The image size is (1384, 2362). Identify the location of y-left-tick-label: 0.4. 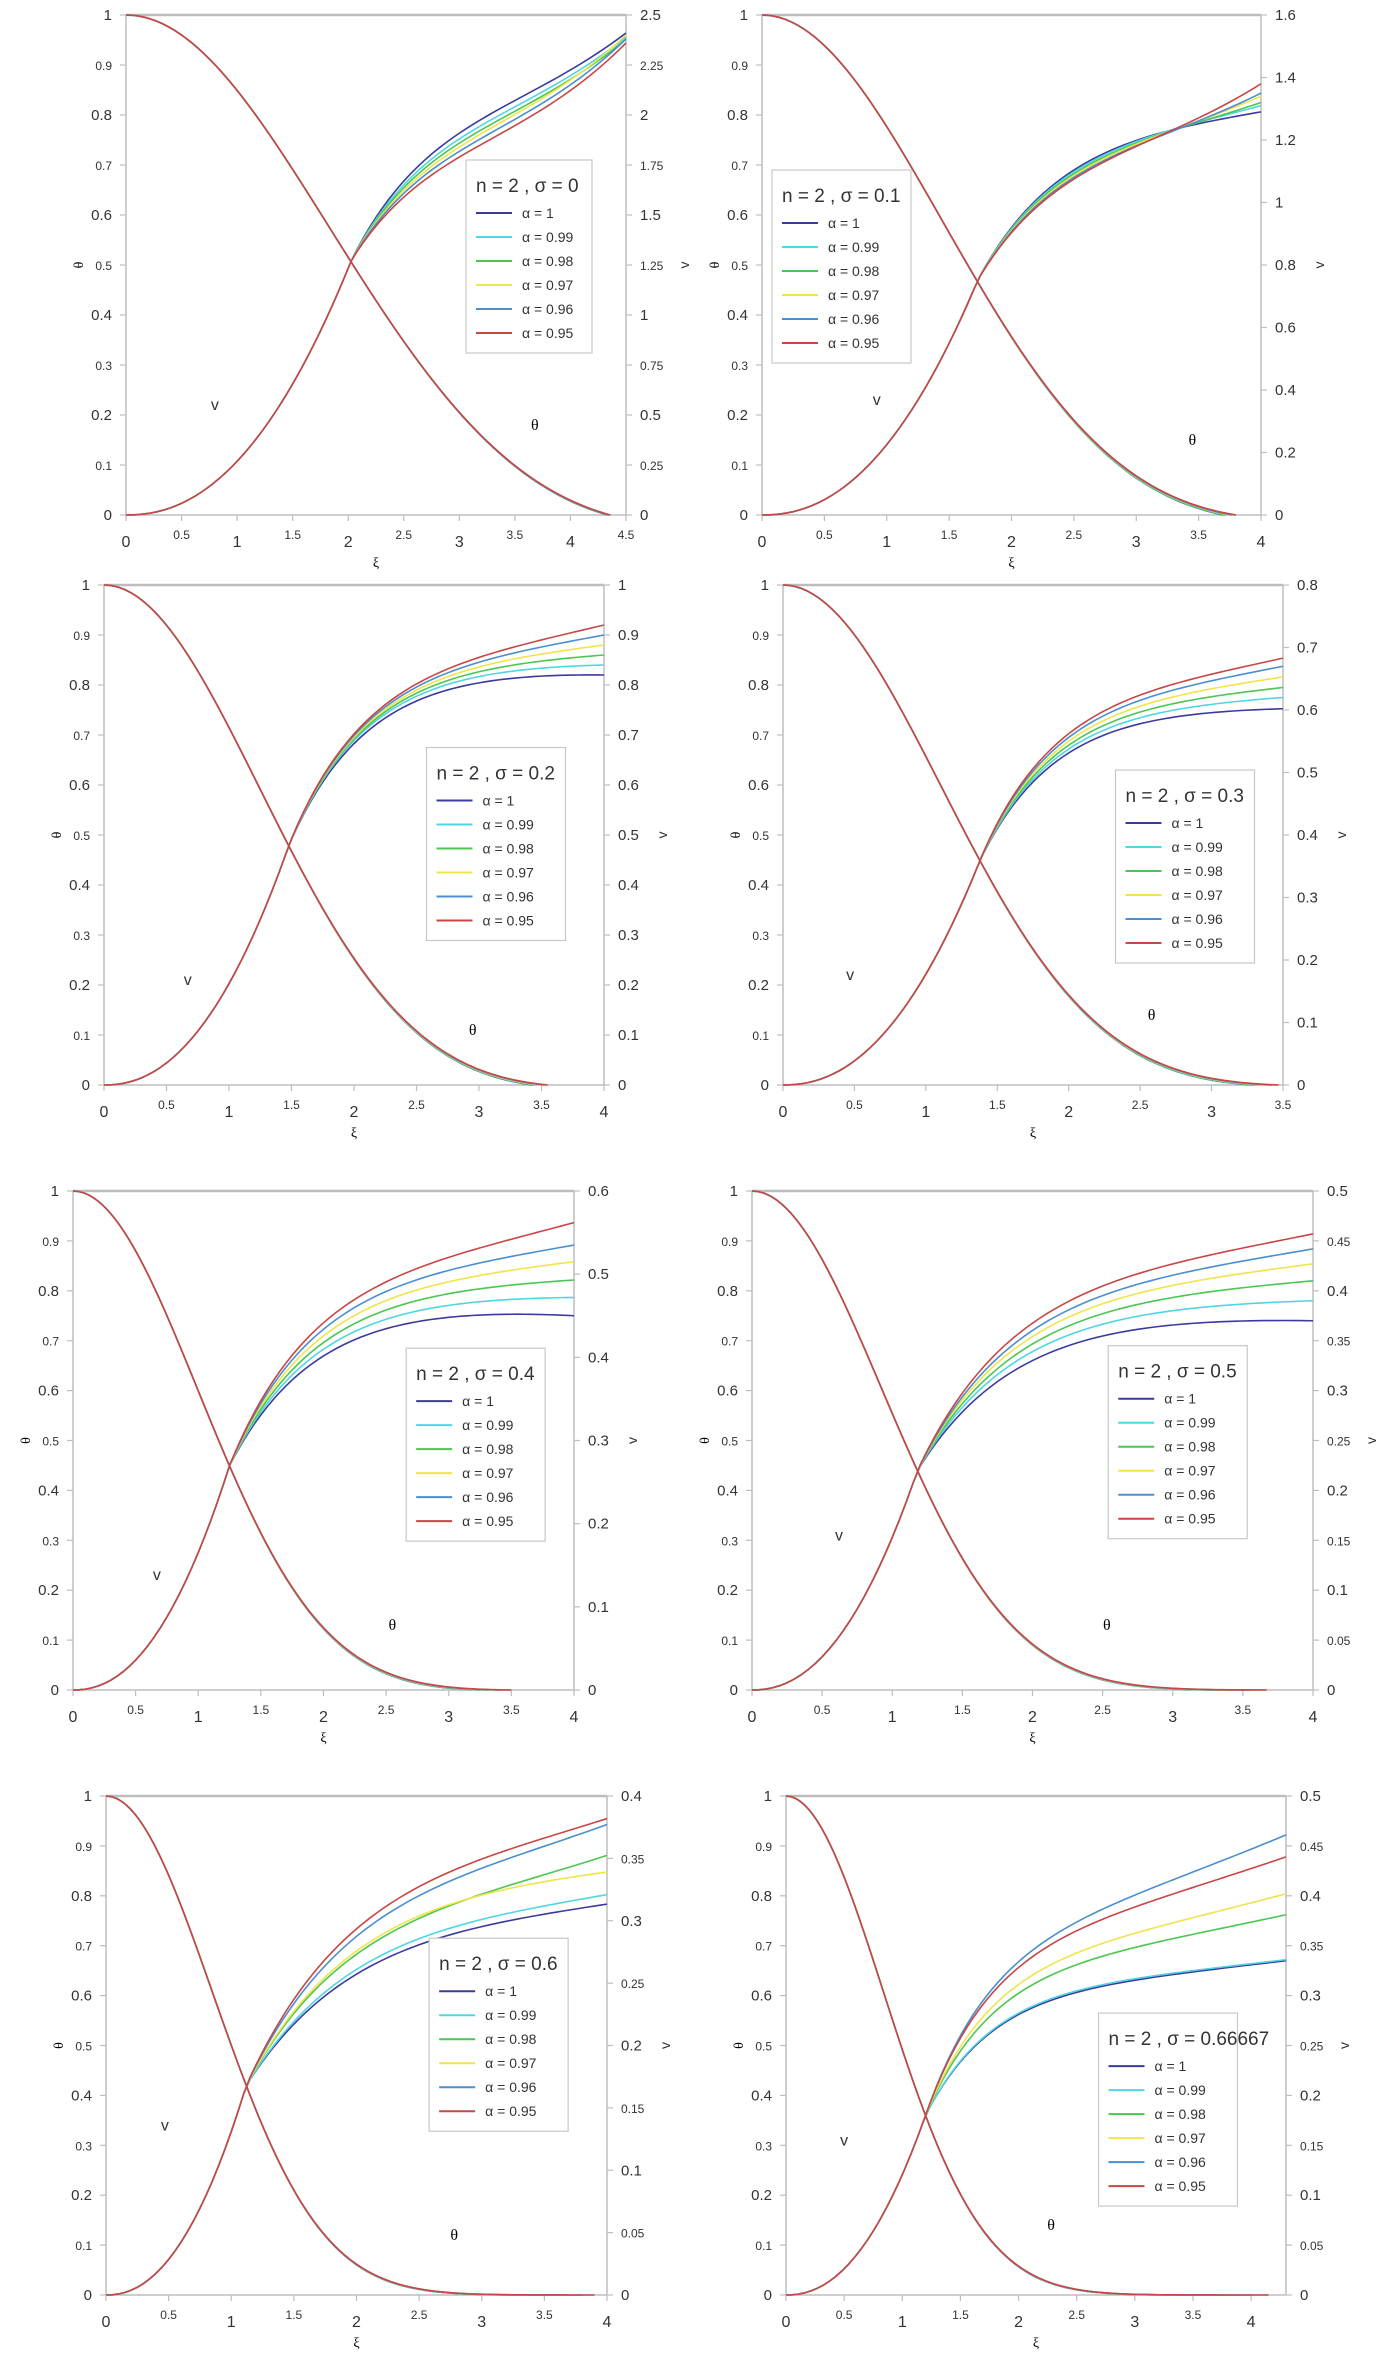
(737, 315).